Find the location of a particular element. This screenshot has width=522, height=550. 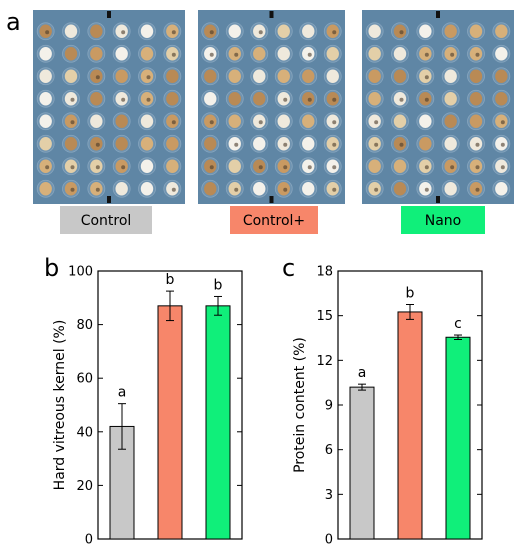

kernel-tray is located at coordinates (438, 107).